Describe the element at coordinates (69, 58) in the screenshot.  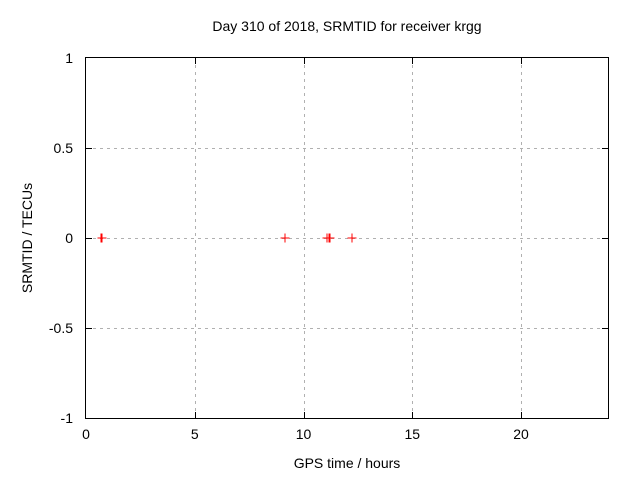
I see `y-tick-label: 1` at that location.